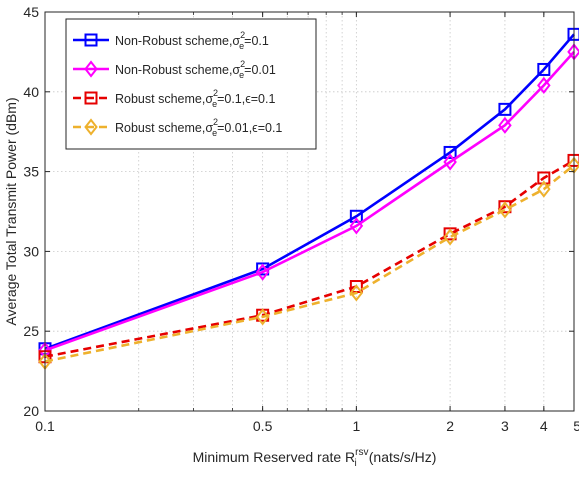  Describe the element at coordinates (31, 411) in the screenshot. I see `y-tick-label: 20` at that location.